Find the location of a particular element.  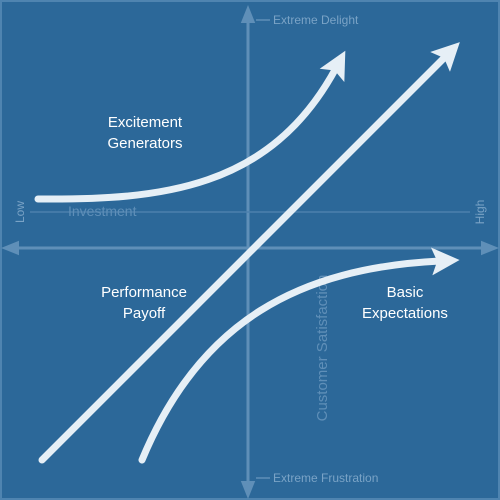

curve-label: Basic is located at coordinates (405, 292).